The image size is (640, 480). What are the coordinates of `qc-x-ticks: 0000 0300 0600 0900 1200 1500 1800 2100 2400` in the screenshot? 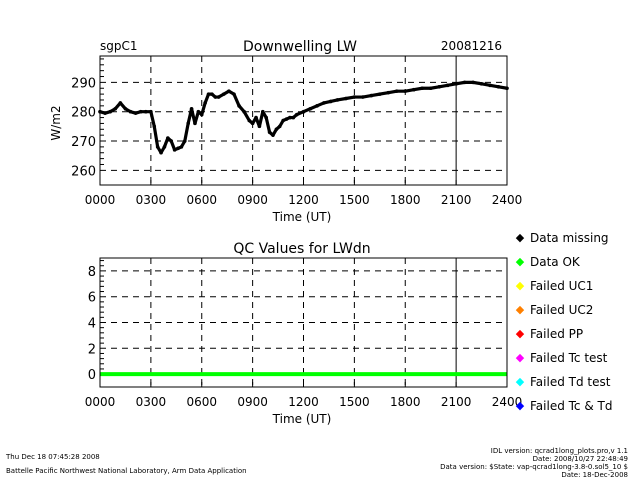 It's located at (303, 395).